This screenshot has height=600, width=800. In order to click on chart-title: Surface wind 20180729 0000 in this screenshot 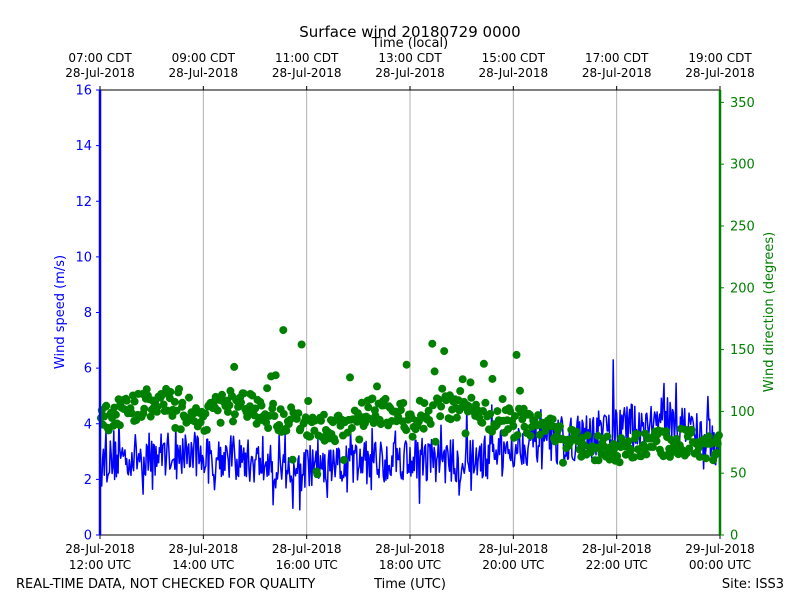, I will do `click(409, 32)`.